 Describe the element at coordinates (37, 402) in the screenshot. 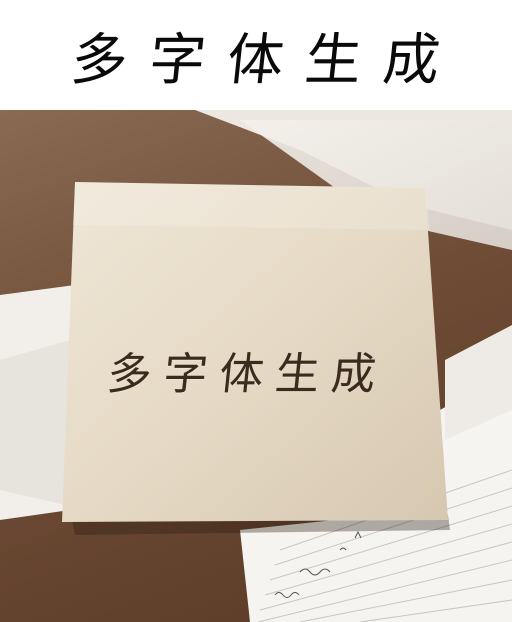

I see `paper-left` at that location.